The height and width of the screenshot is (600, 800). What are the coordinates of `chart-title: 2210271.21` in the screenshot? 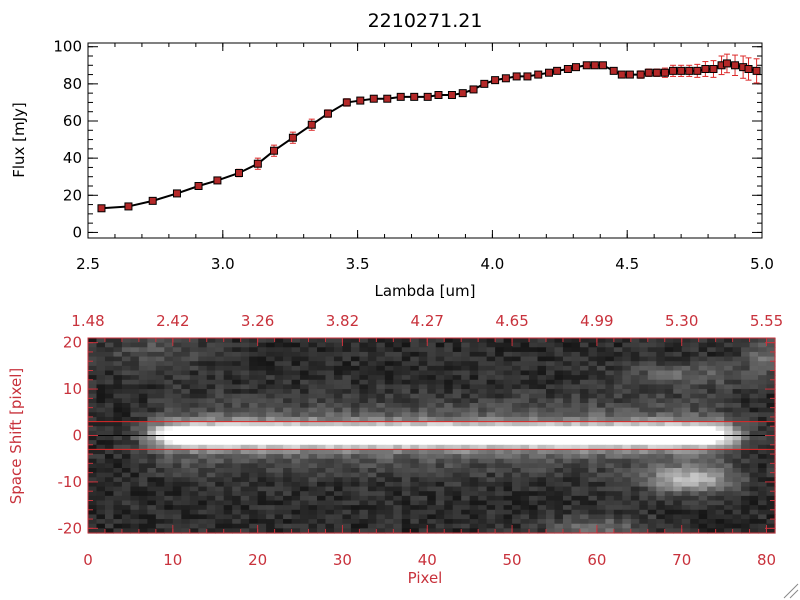 It's located at (425, 21).